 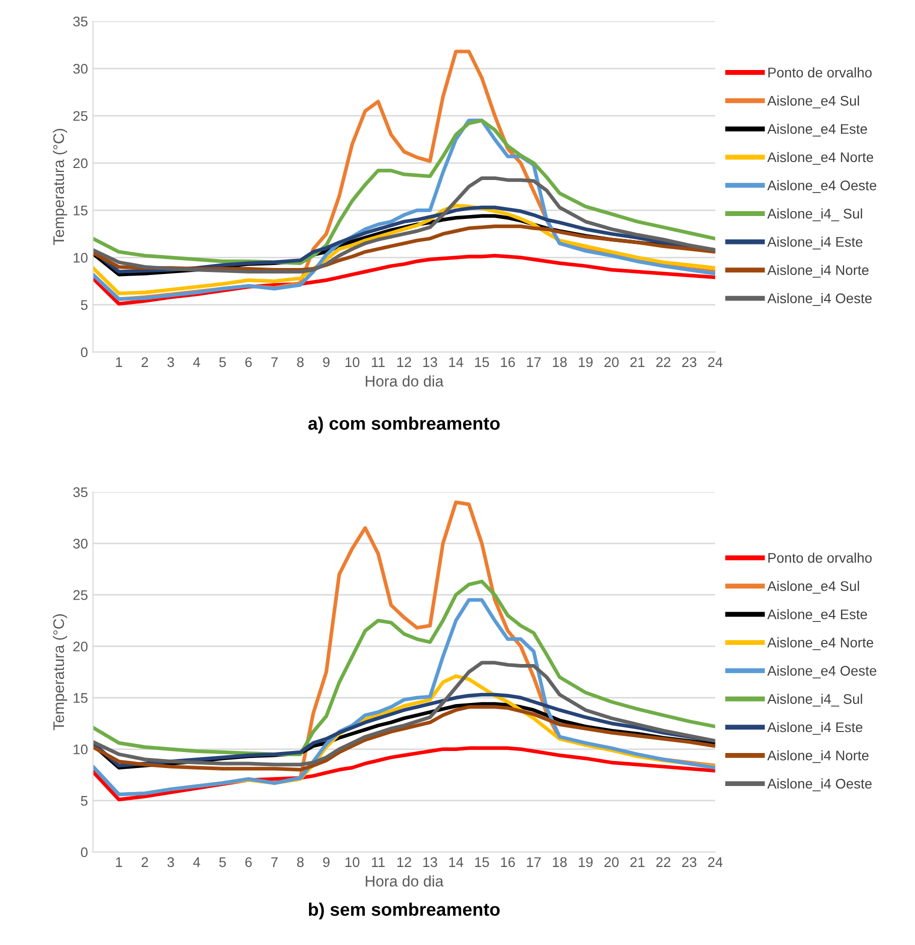 What do you see at coordinates (404, 425) in the screenshot?
I see `text: a) com sombreamento` at bounding box center [404, 425].